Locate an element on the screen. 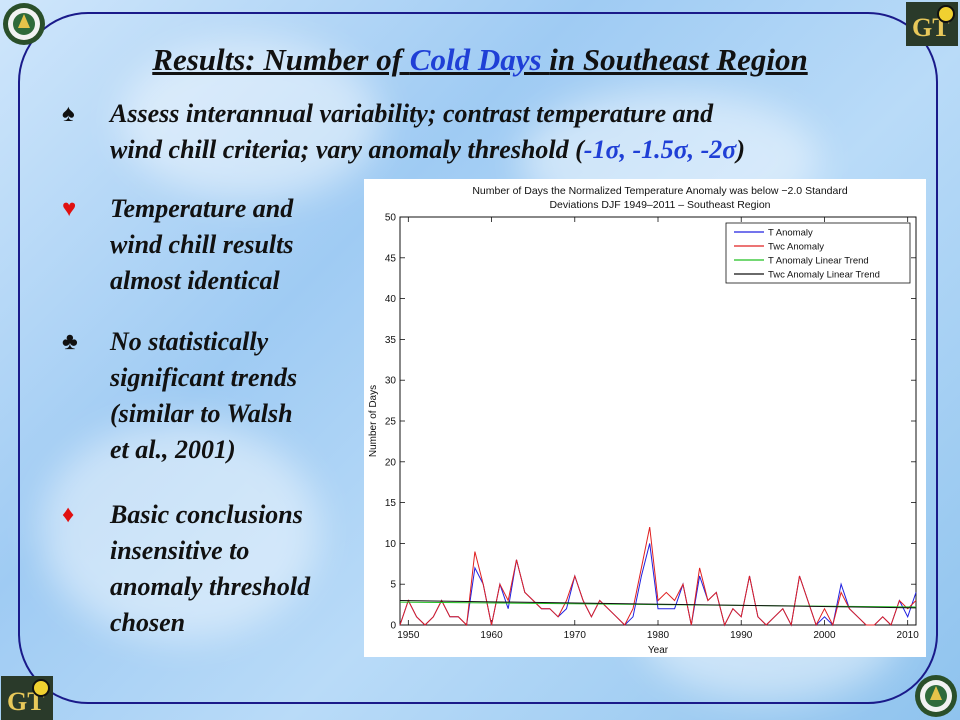 This screenshot has width=960, height=720. title-link-cold-days: Cold Days is located at coordinates (479, 59).